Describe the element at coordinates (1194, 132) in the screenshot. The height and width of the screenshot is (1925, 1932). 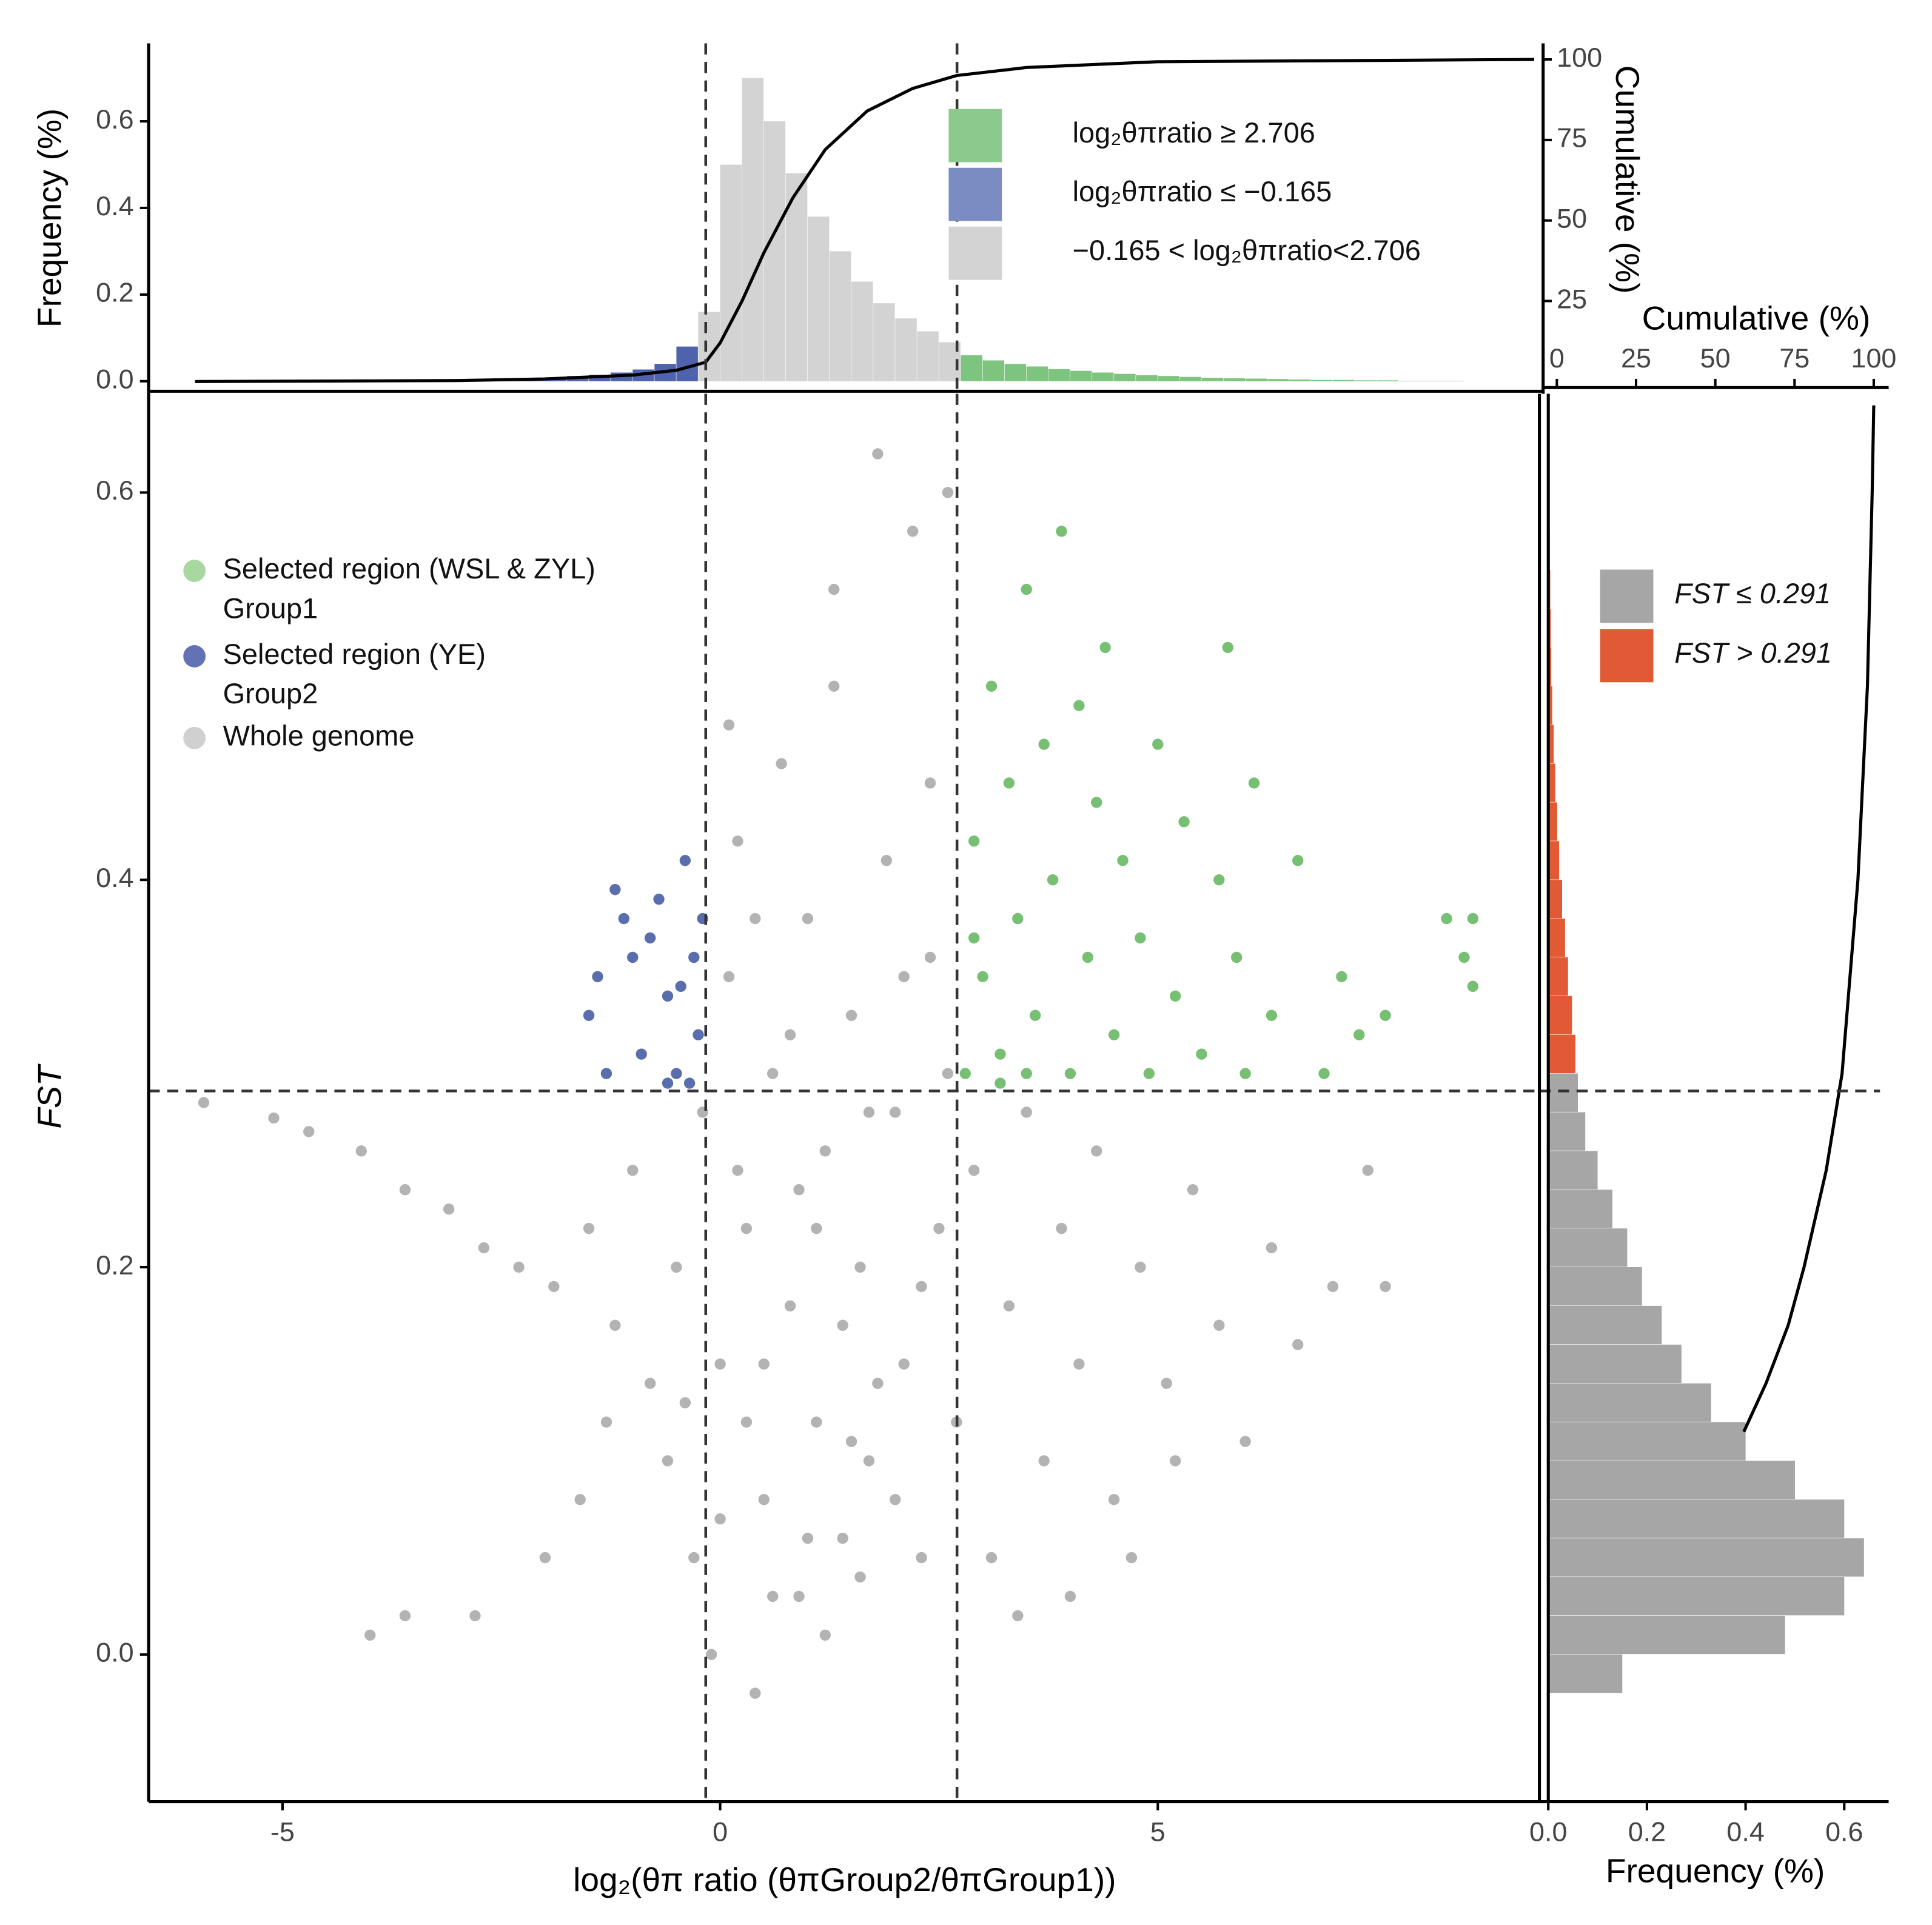
I see `legend-label: log₂θπratio ≥ 2.706` at that location.